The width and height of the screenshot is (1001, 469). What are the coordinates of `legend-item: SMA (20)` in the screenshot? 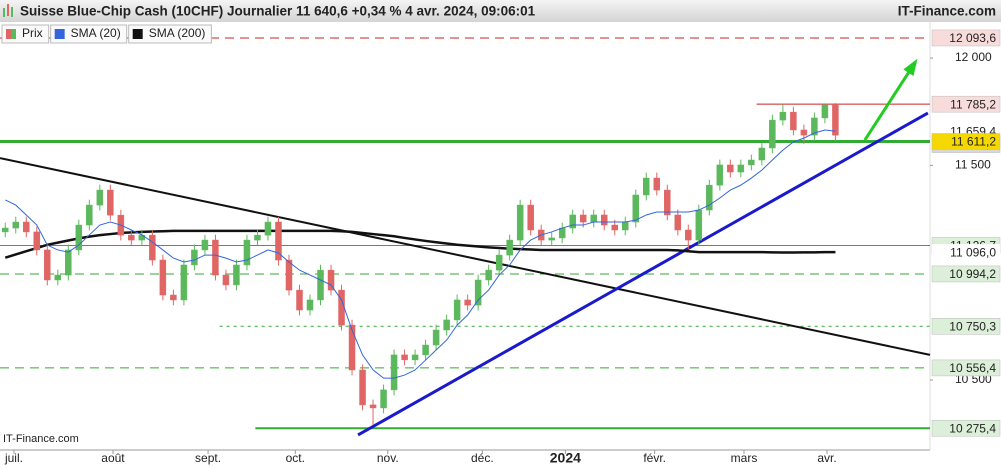 It's located at (89, 34).